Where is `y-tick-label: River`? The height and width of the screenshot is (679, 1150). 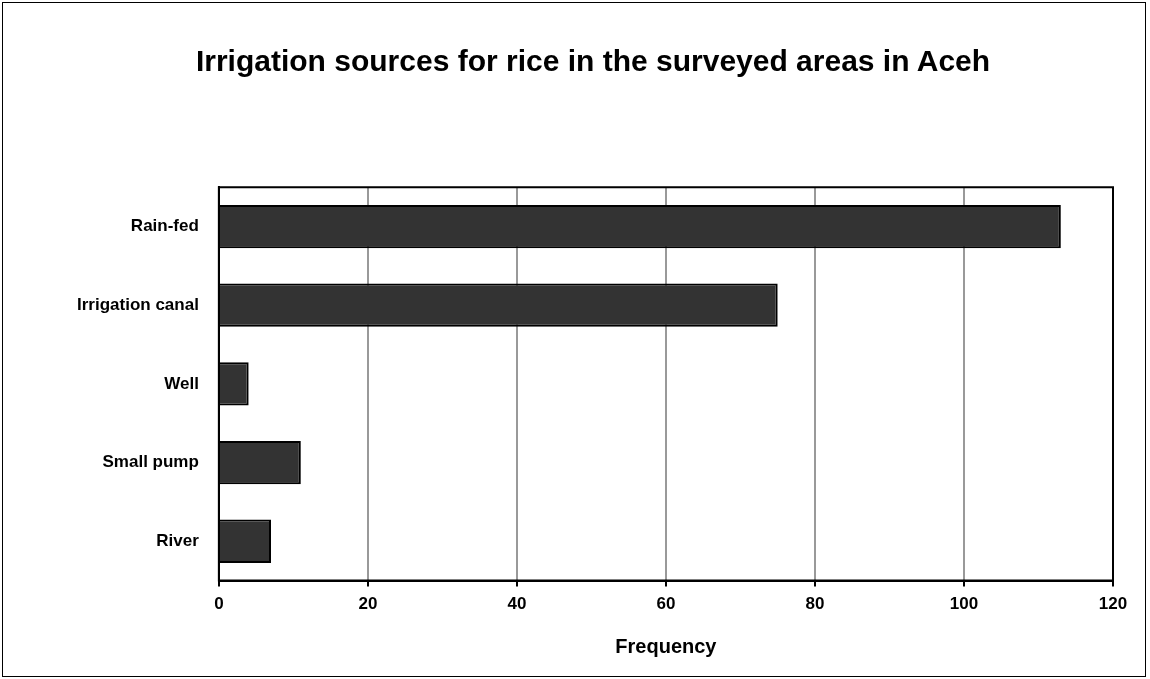
y-tick-label: River is located at coordinates (178, 540).